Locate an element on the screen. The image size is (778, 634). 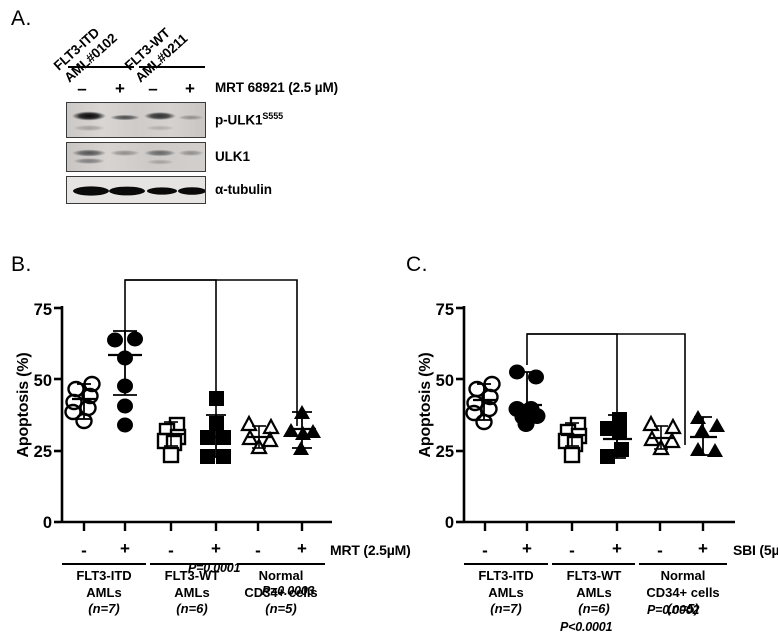
panel-c-letter: C. is located at coordinates (417, 264).